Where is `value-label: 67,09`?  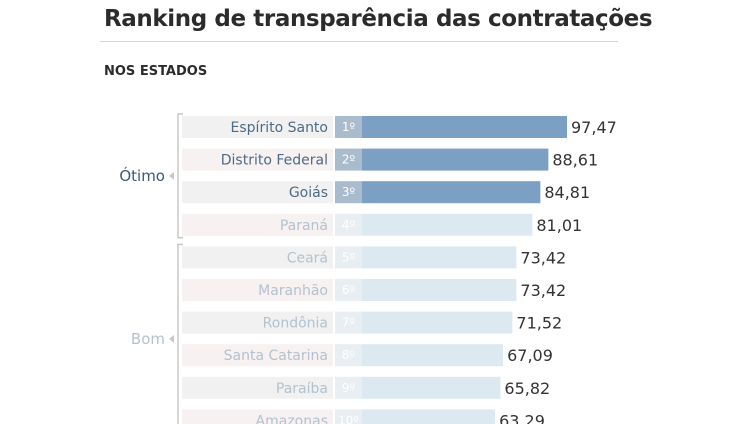
value-label: 67,09 is located at coordinates (530, 355).